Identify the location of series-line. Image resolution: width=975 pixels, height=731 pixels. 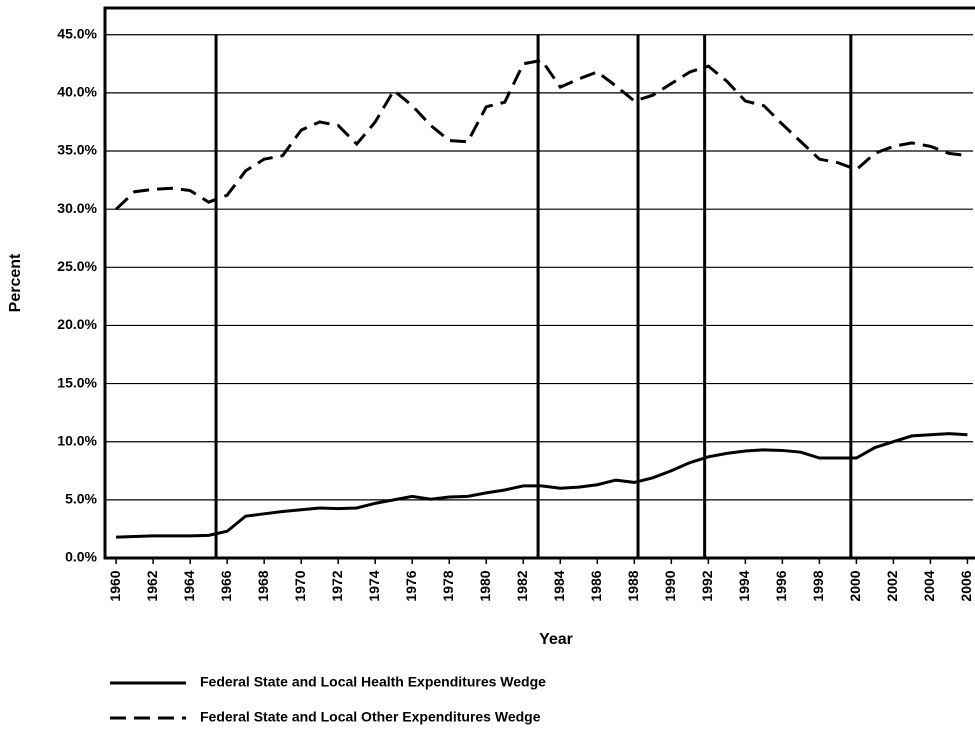
(542, 485).